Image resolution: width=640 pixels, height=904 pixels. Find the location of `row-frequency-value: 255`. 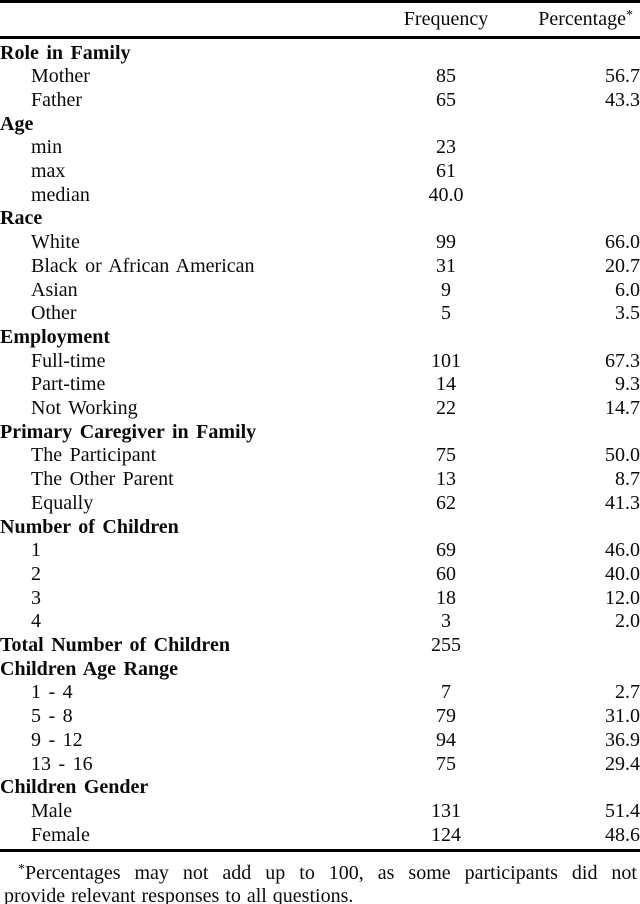

row-frequency-value: 255 is located at coordinates (446, 645).